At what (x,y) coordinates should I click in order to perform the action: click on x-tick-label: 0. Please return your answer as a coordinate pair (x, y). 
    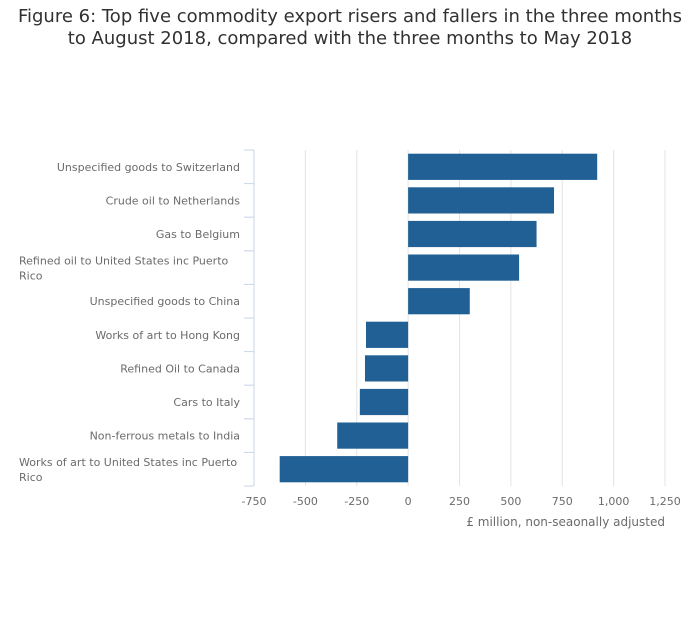
    Looking at the image, I should click on (408, 501).